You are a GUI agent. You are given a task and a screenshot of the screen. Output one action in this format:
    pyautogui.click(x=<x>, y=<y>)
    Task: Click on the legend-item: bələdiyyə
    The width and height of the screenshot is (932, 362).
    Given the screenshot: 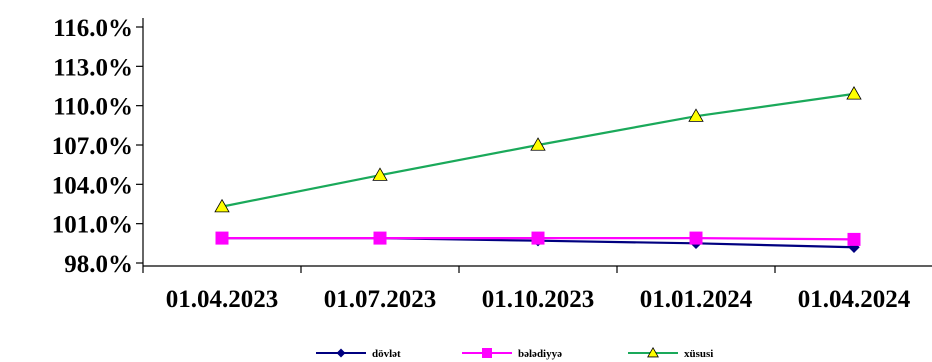 What is the action you would take?
    pyautogui.click(x=512, y=354)
    